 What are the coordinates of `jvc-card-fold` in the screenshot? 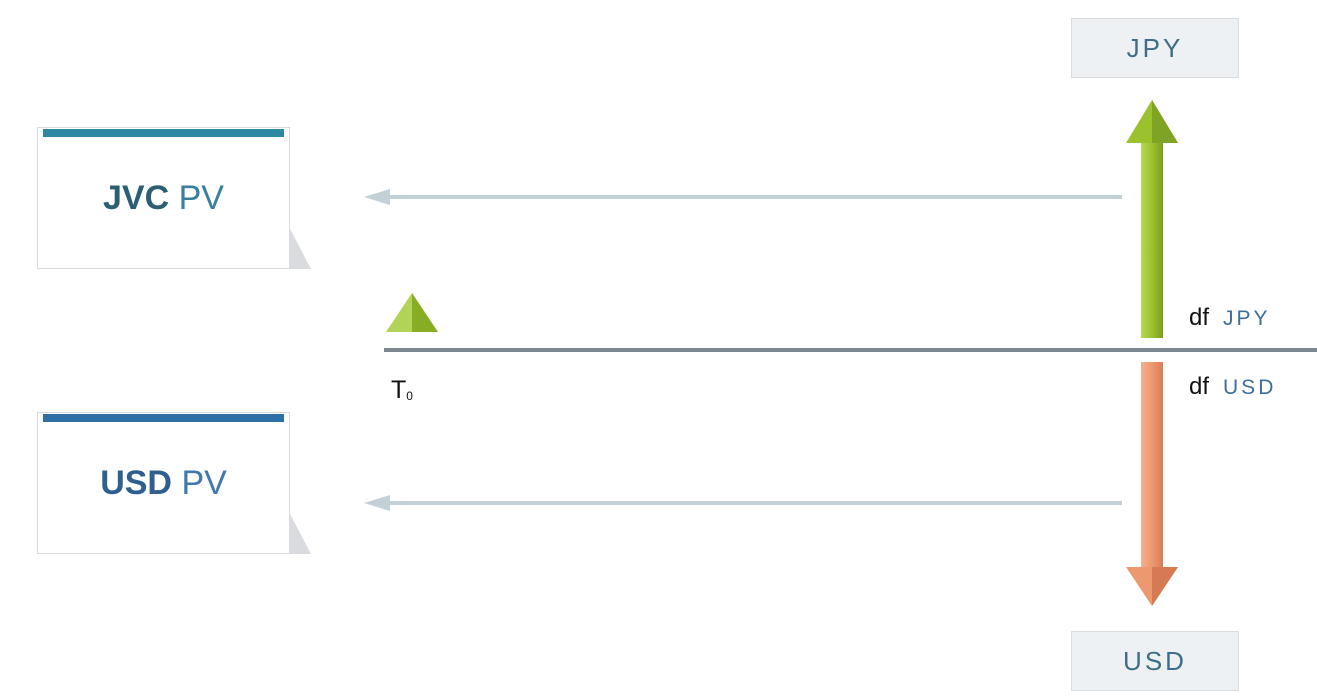 It's located at (300, 248).